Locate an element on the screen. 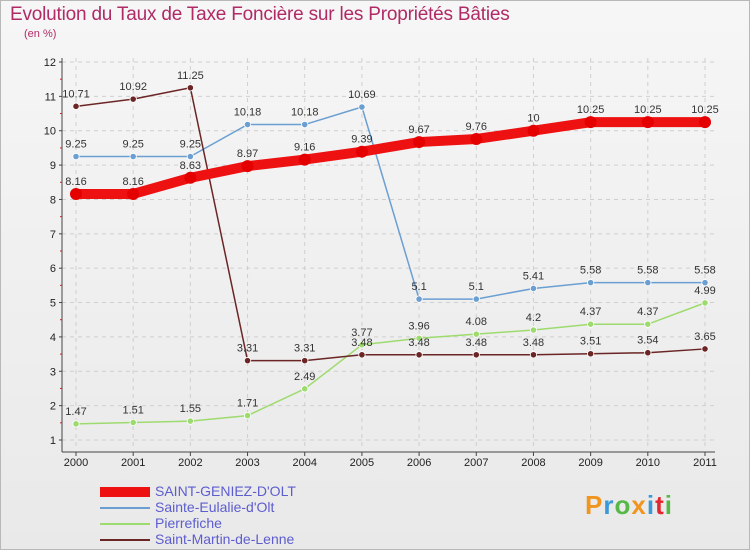 The height and width of the screenshot is (550, 750). y-tick-label: 11 is located at coordinates (50, 97).